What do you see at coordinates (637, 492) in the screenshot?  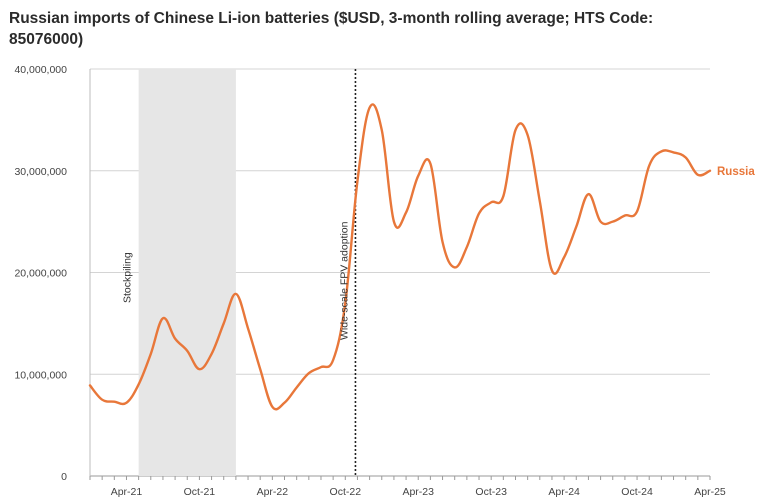 I see `x-tick-label-7: Oct-24` at bounding box center [637, 492].